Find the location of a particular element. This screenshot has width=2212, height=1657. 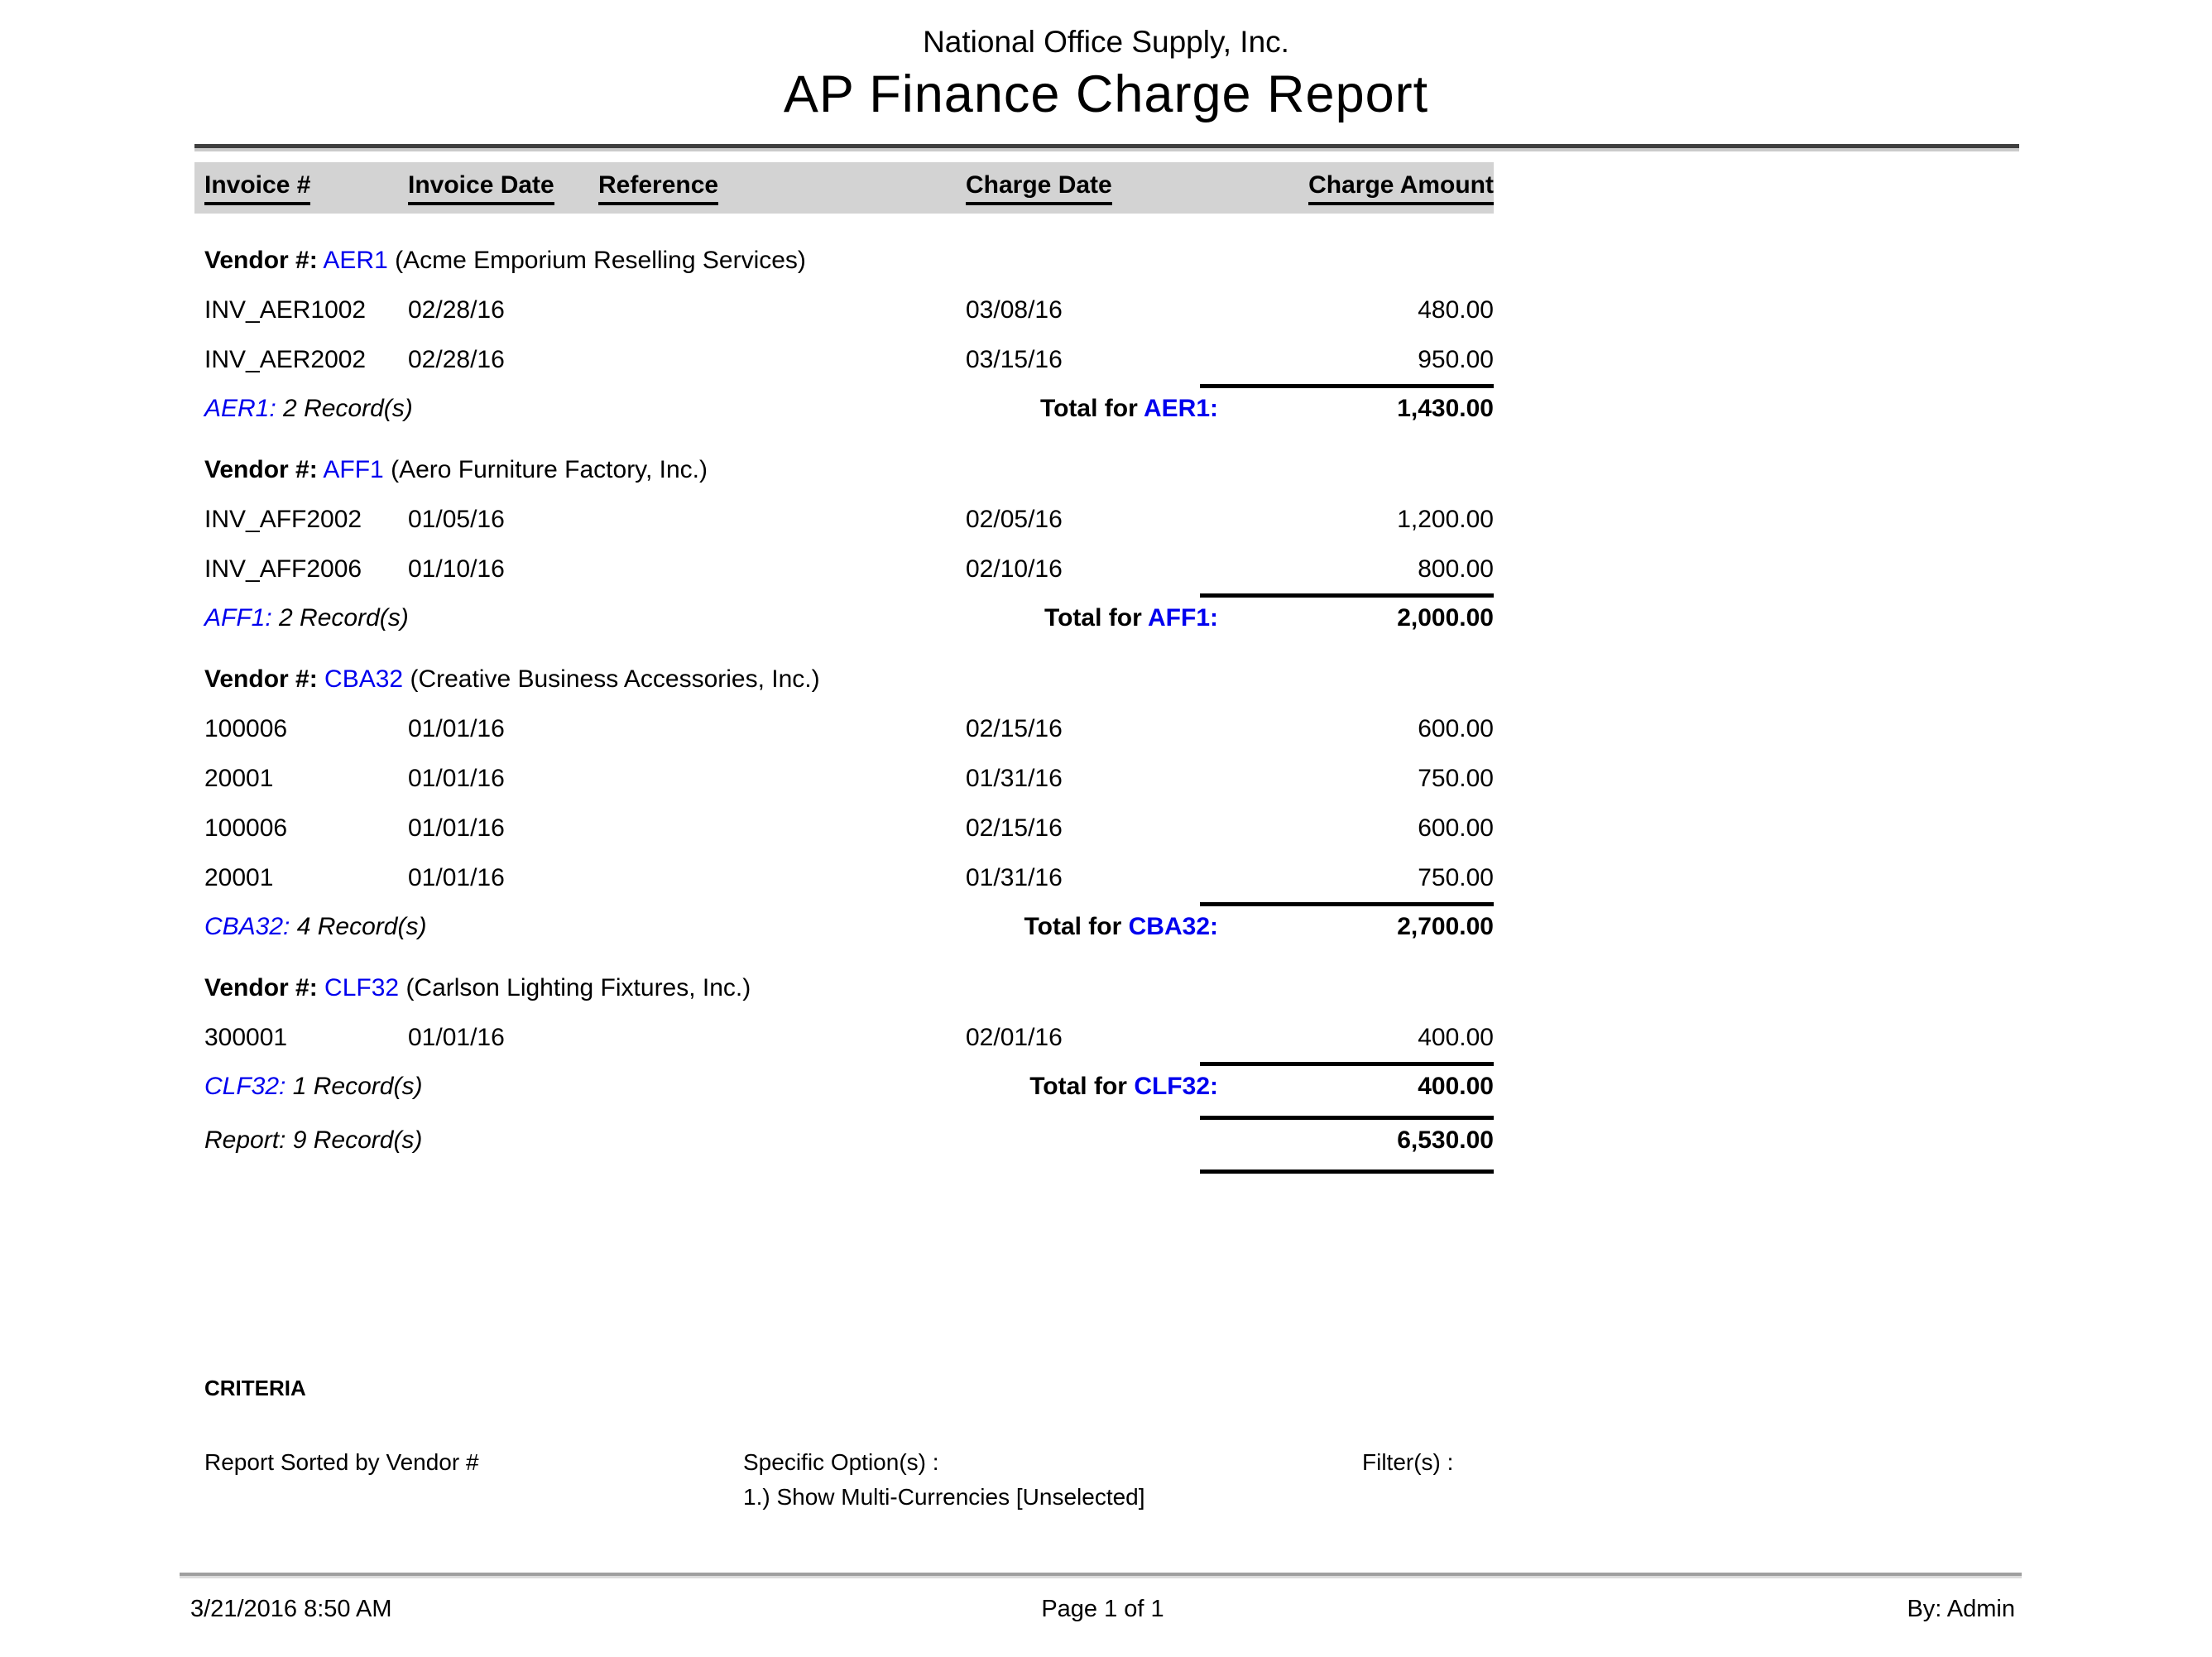

cell-invoice-date: 02/28/16 is located at coordinates (456, 310).